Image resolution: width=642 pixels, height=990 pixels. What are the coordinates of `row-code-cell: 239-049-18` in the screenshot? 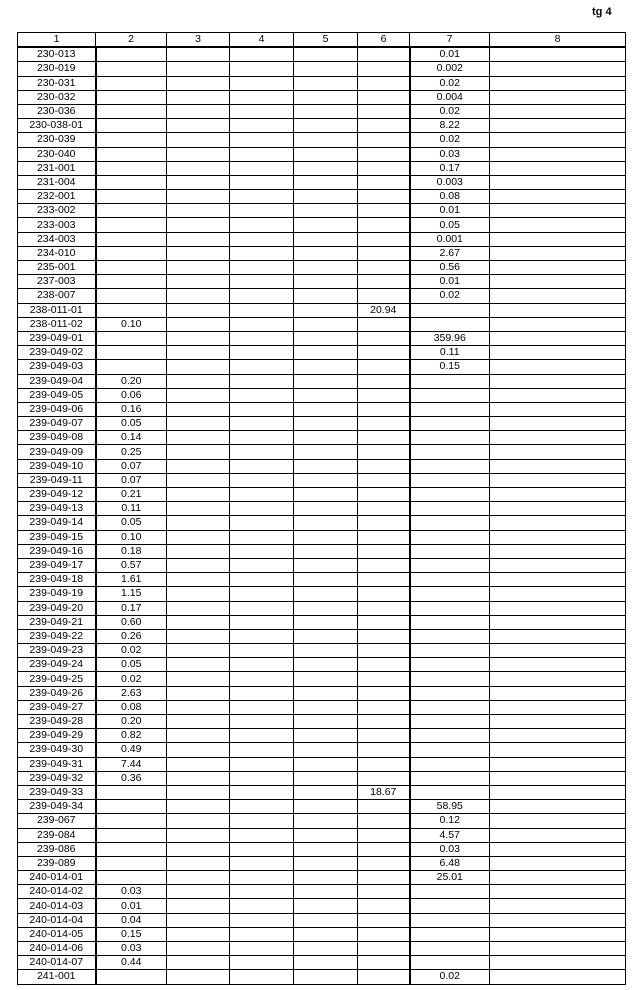 It's located at (57, 580).